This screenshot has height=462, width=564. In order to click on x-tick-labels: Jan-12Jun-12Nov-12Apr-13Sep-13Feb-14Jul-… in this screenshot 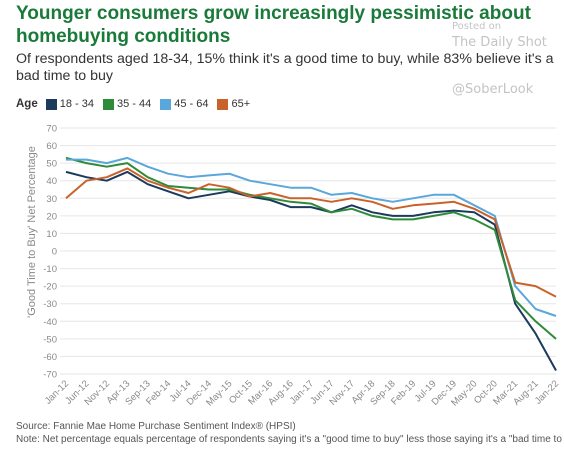, I will do `click(302, 393)`.